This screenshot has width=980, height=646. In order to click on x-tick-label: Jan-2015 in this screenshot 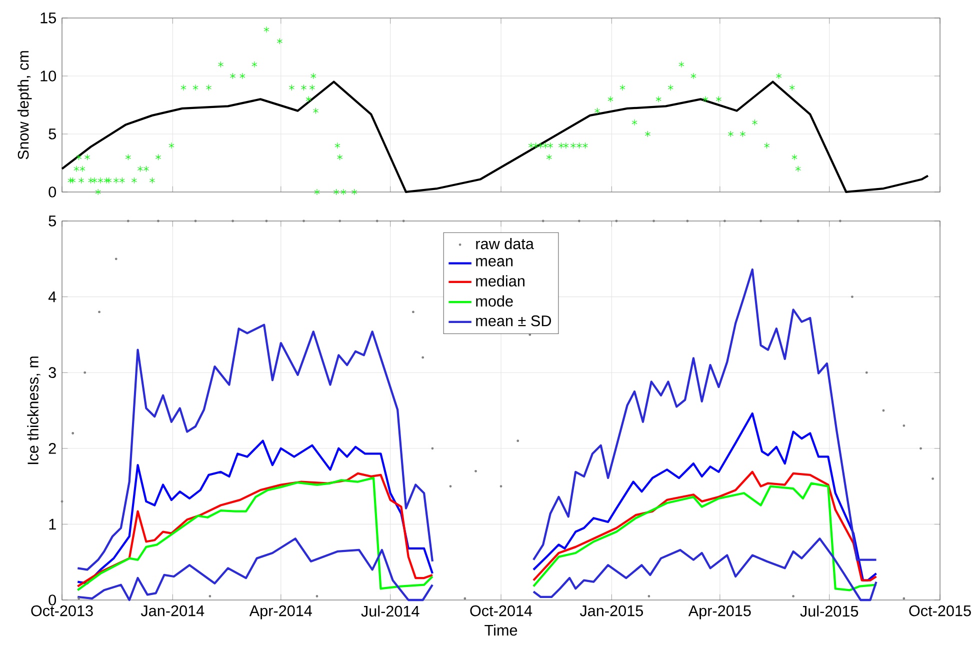, I will do `click(611, 610)`.